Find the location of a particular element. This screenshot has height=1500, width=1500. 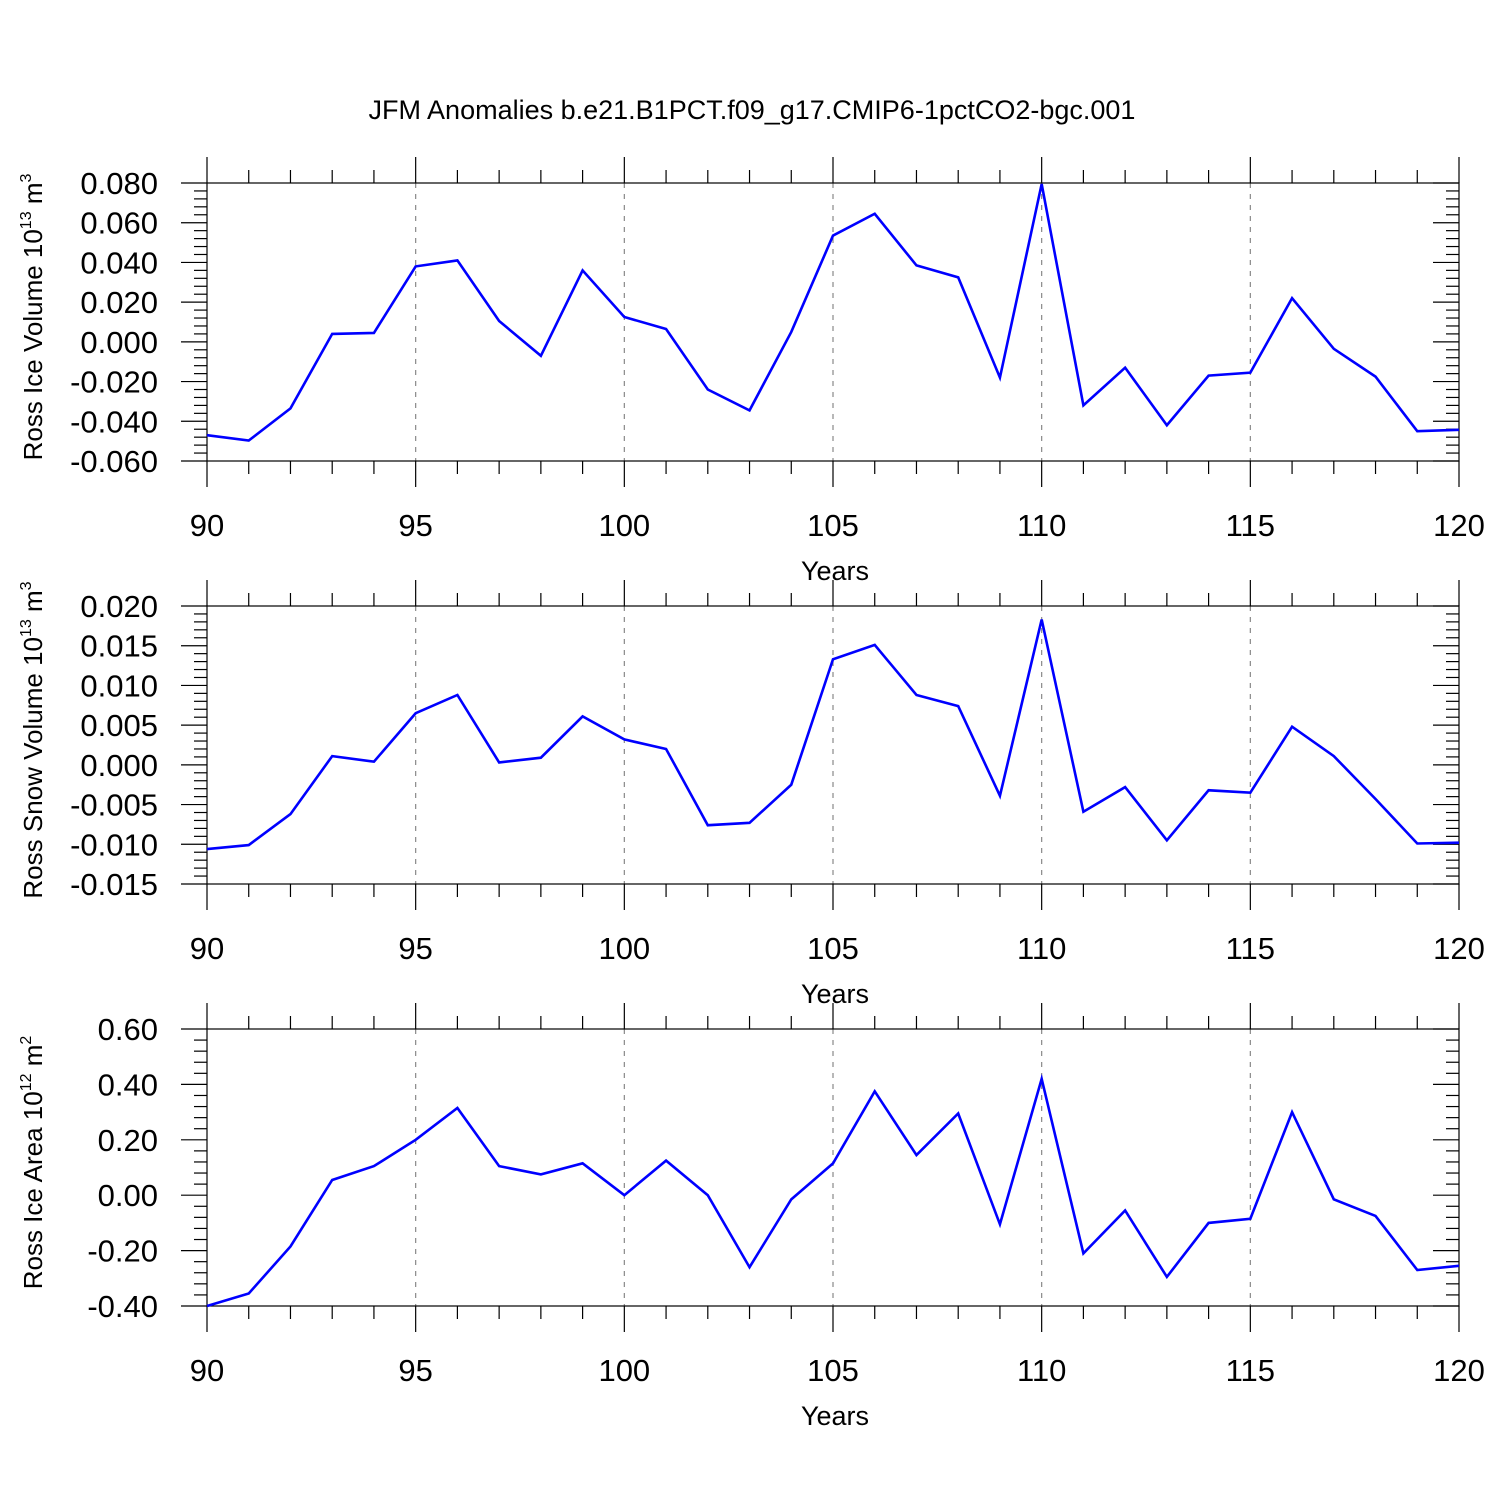

y-tick-label: -0.040 is located at coordinates (114, 421).